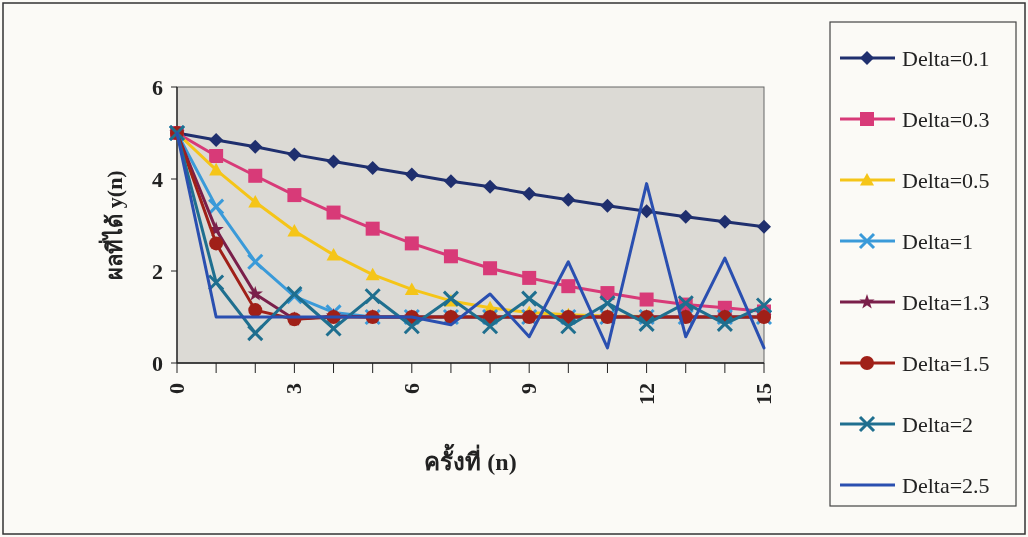  Describe the element at coordinates (157, 87) in the screenshot. I see `y-tick-label: 6` at that location.